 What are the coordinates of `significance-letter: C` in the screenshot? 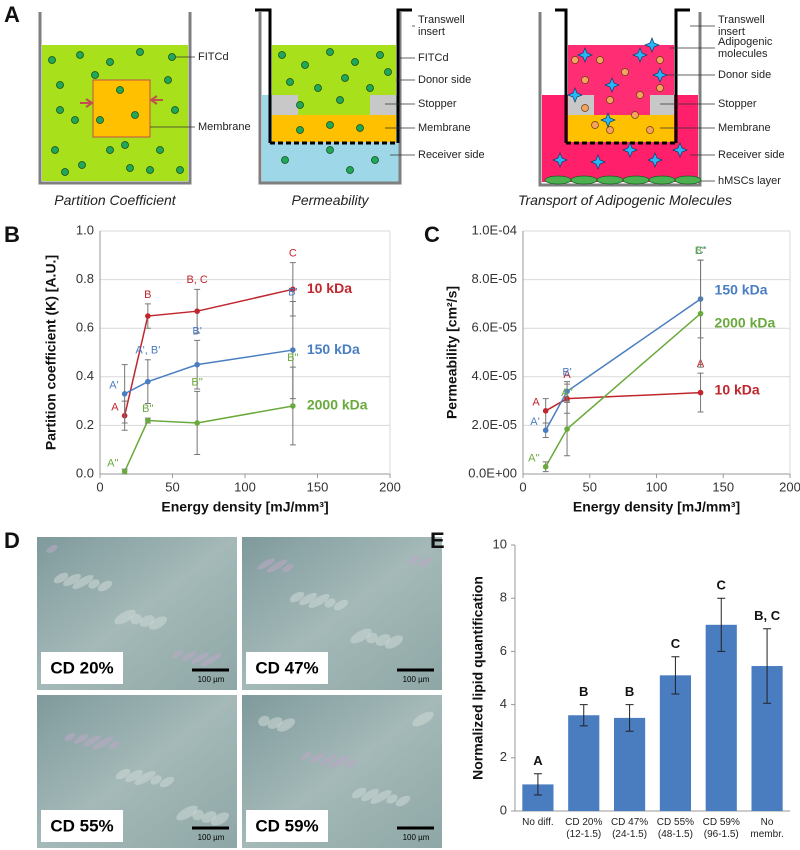 It's located at (676, 643).